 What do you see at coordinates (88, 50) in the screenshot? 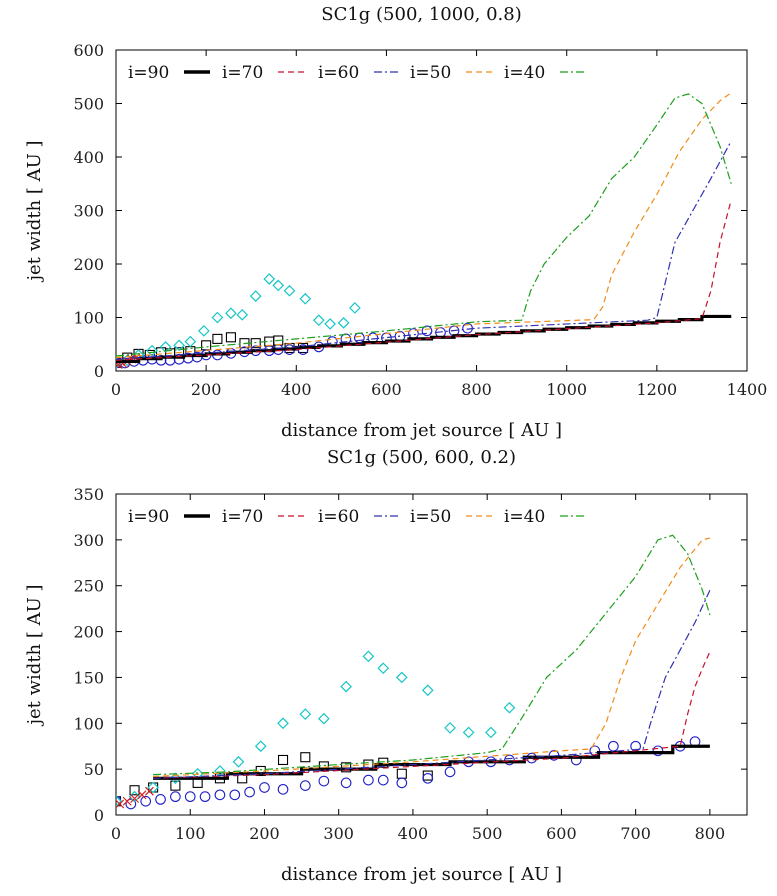
I see `y-tick-label: 600` at bounding box center [88, 50].